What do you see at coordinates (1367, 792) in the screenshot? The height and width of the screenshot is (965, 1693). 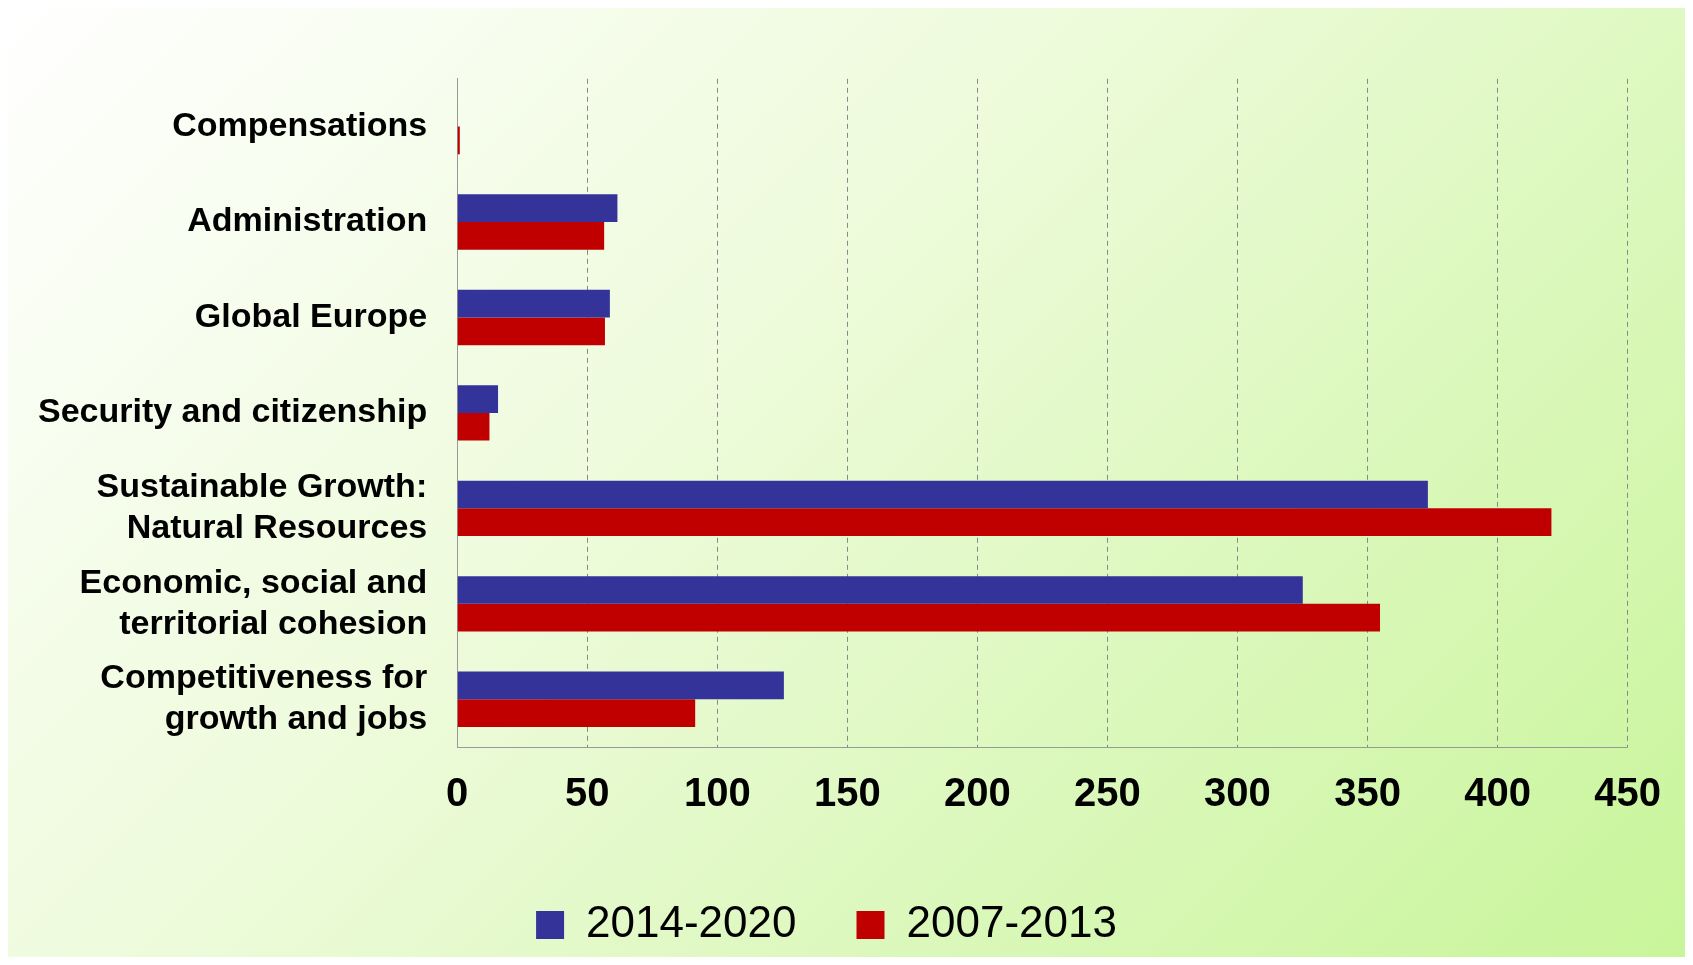 I see `x-tick-label: 350` at bounding box center [1367, 792].